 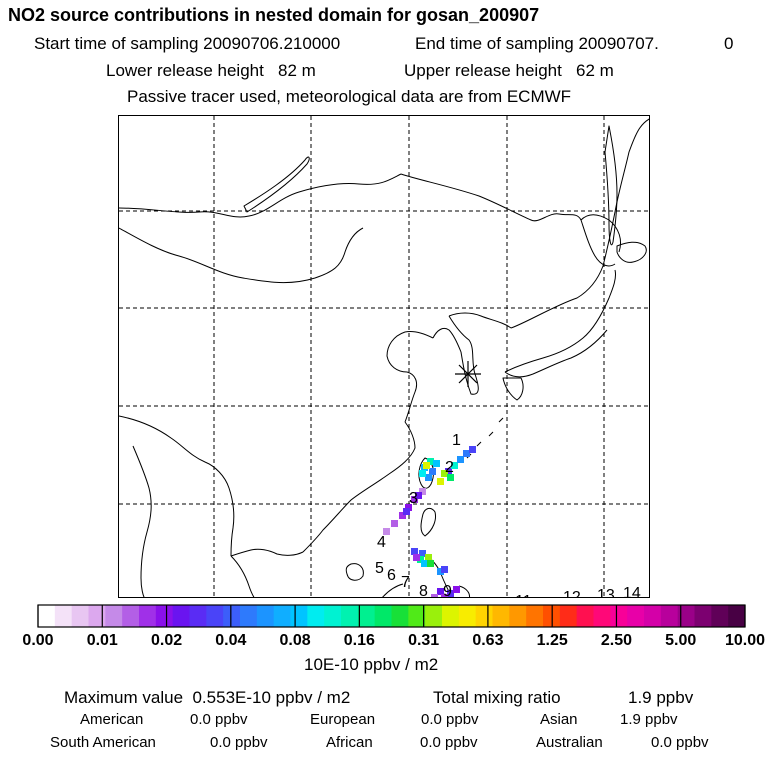 I want to click on coast-china-east, so click(x=359, y=487).